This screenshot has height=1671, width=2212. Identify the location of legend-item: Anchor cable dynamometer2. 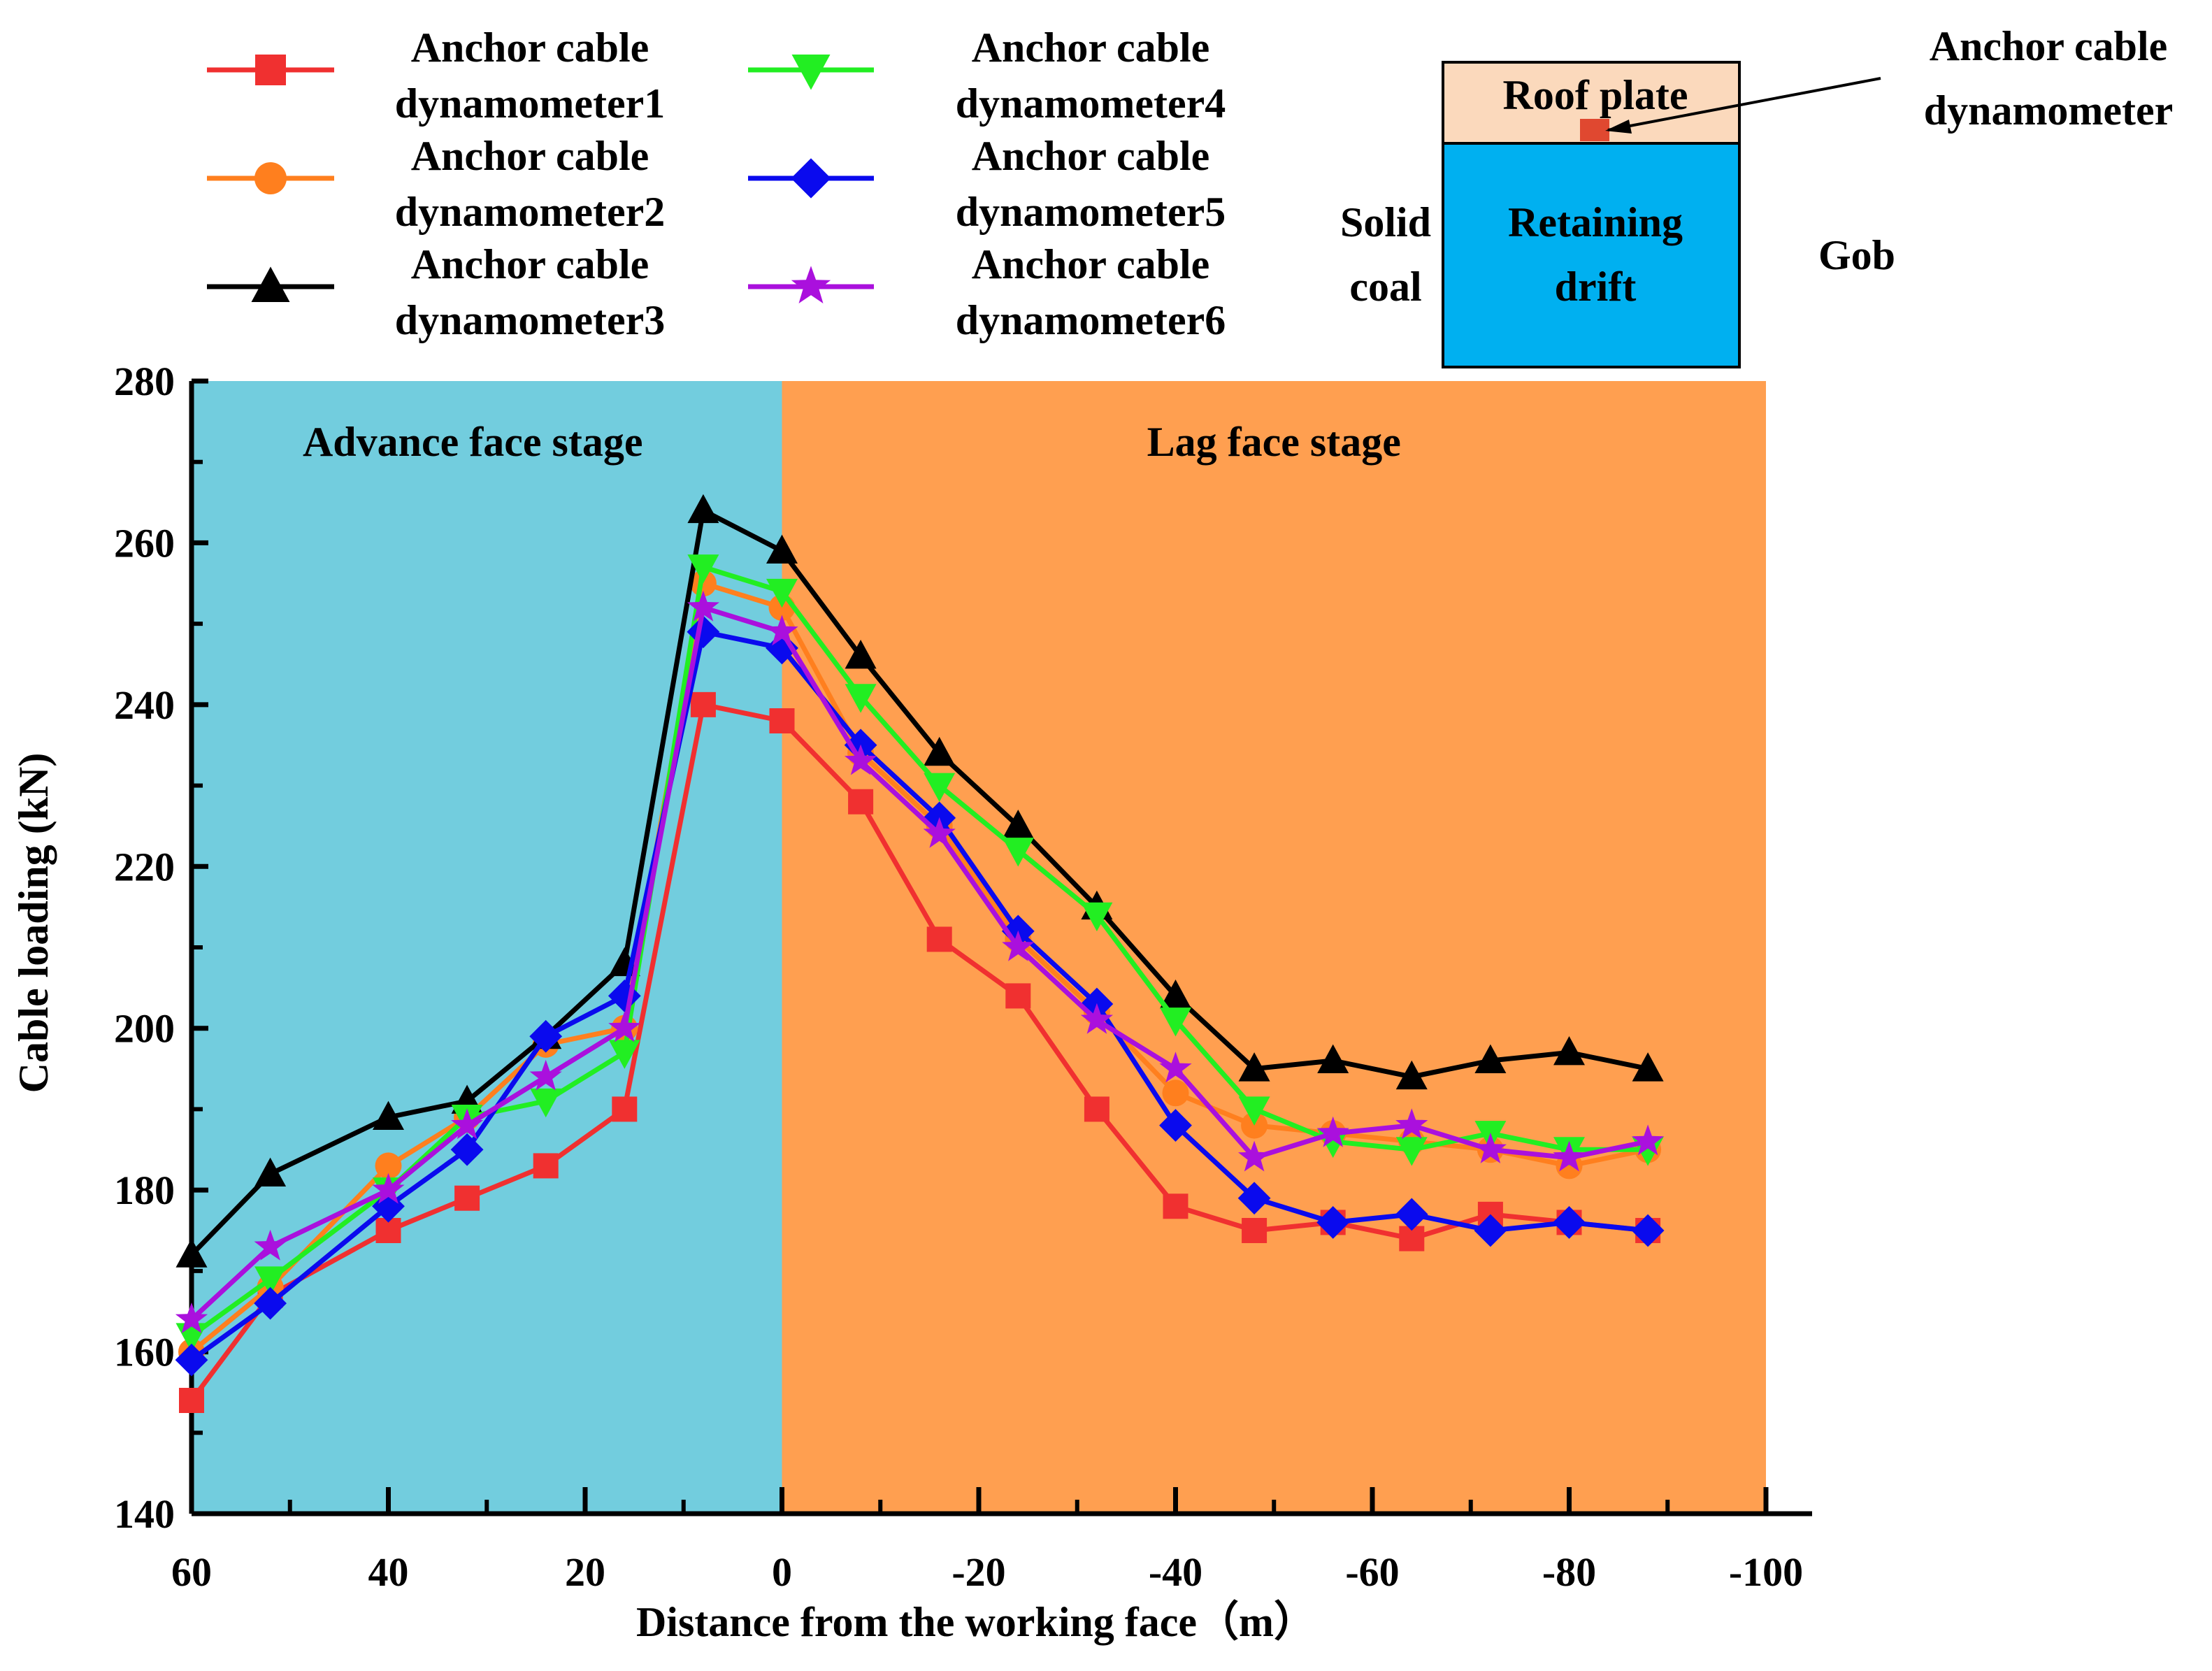
(436, 184).